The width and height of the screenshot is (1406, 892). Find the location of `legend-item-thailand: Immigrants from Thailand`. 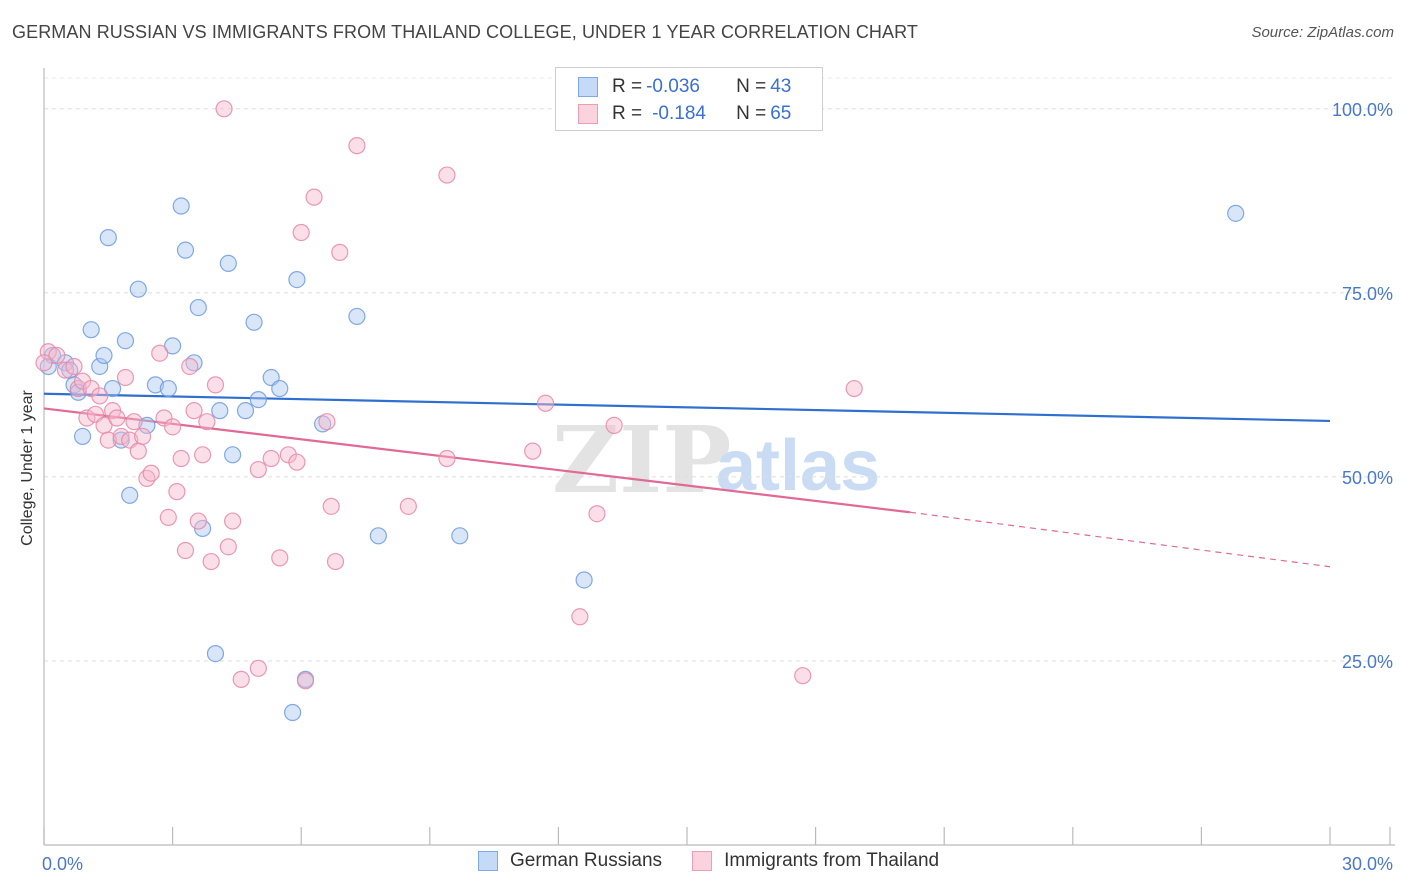

legend-item-thailand: Immigrants from Thailand is located at coordinates (815, 861).